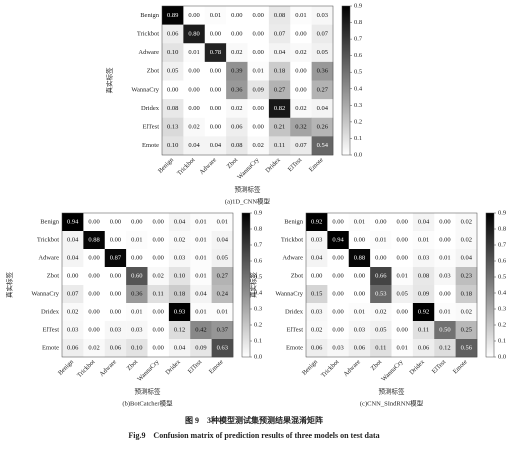 This screenshot has height=452, width=509. I want to click on cell-label: 0.36, so click(137, 293).